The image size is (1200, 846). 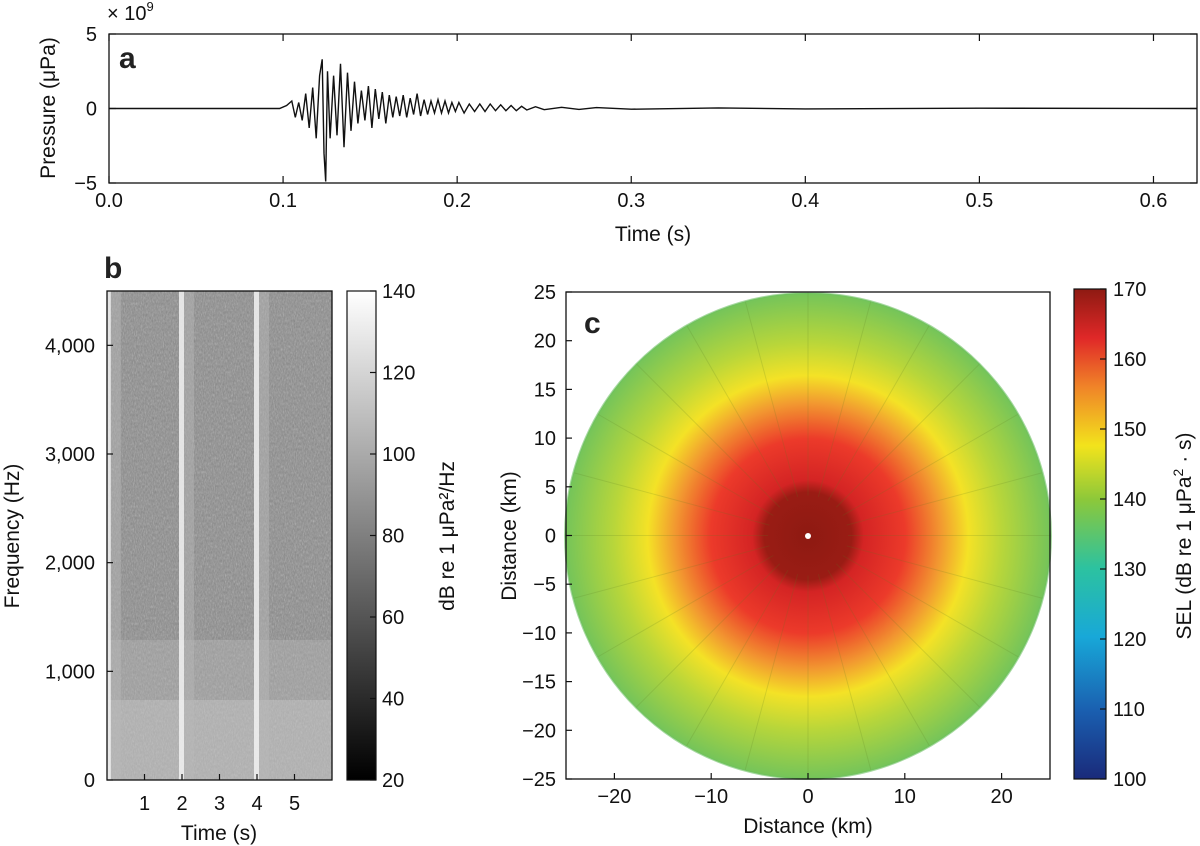 What do you see at coordinates (509, 536) in the screenshot?
I see `panel-c-y-axis-label: Distance (km)` at bounding box center [509, 536].